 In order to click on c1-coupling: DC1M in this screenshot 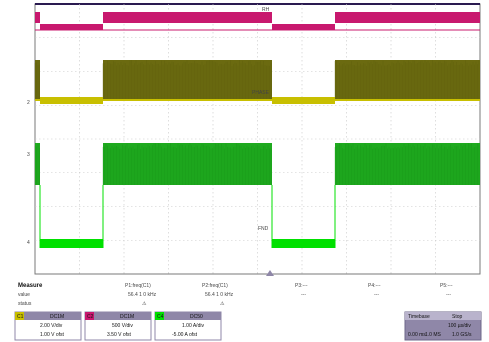, I will do `click(57, 317)`.